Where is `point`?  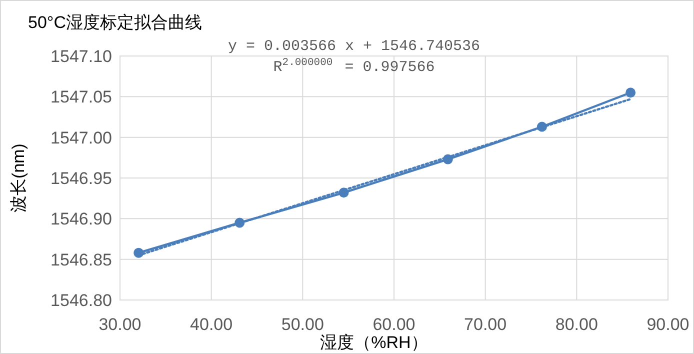 point is located at coordinates (631, 93).